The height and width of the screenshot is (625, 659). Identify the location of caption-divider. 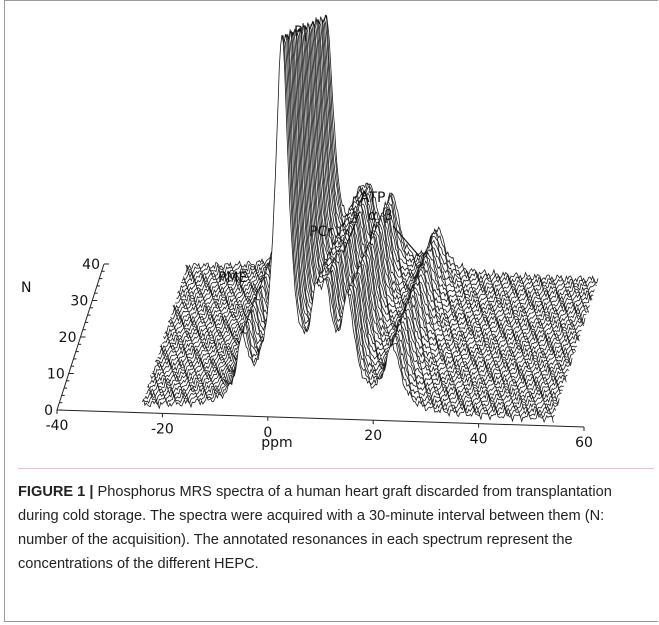
(336, 468).